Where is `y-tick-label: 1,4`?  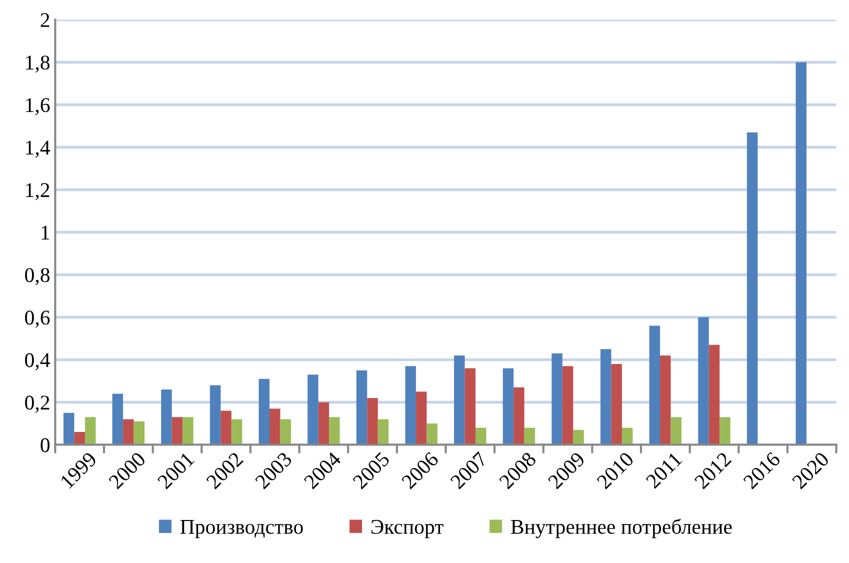 y-tick-label: 1,4 is located at coordinates (38, 149).